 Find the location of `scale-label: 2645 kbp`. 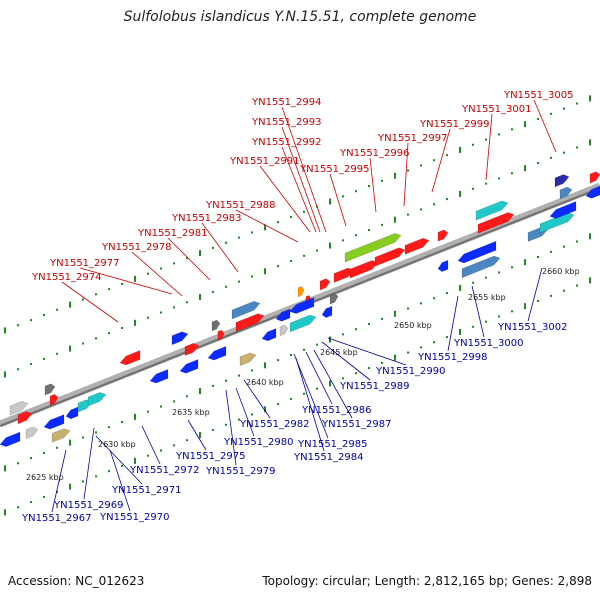

scale-label: 2645 kbp is located at coordinates (339, 352).